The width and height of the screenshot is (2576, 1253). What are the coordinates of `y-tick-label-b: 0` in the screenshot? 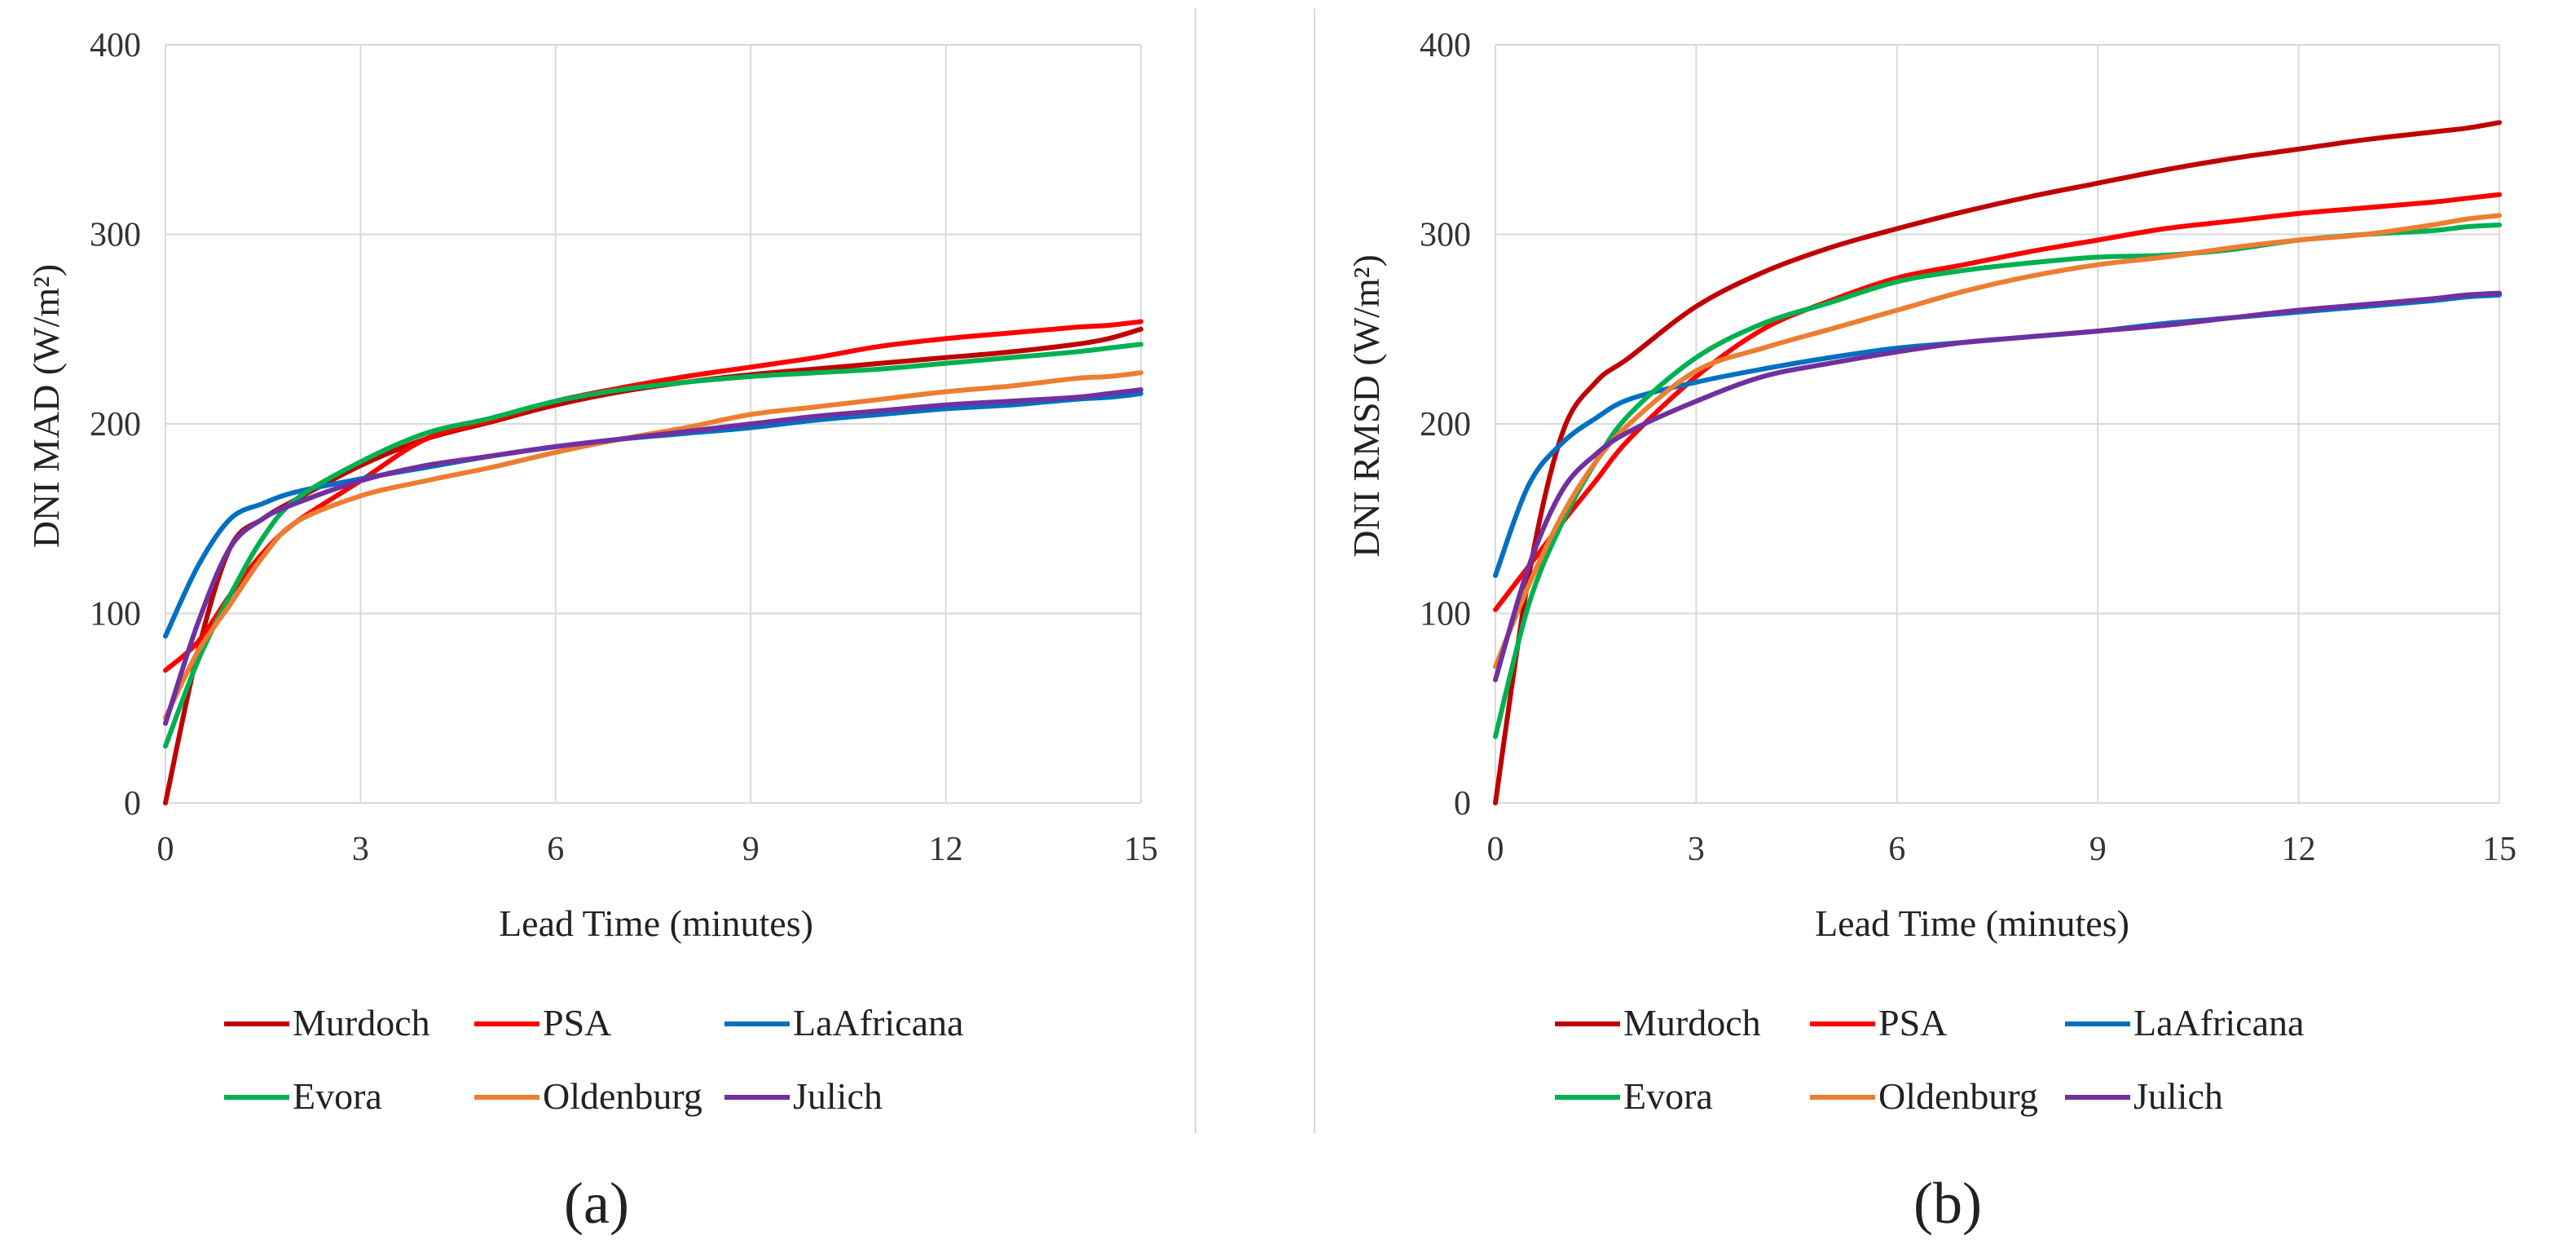 It's located at (1463, 804).